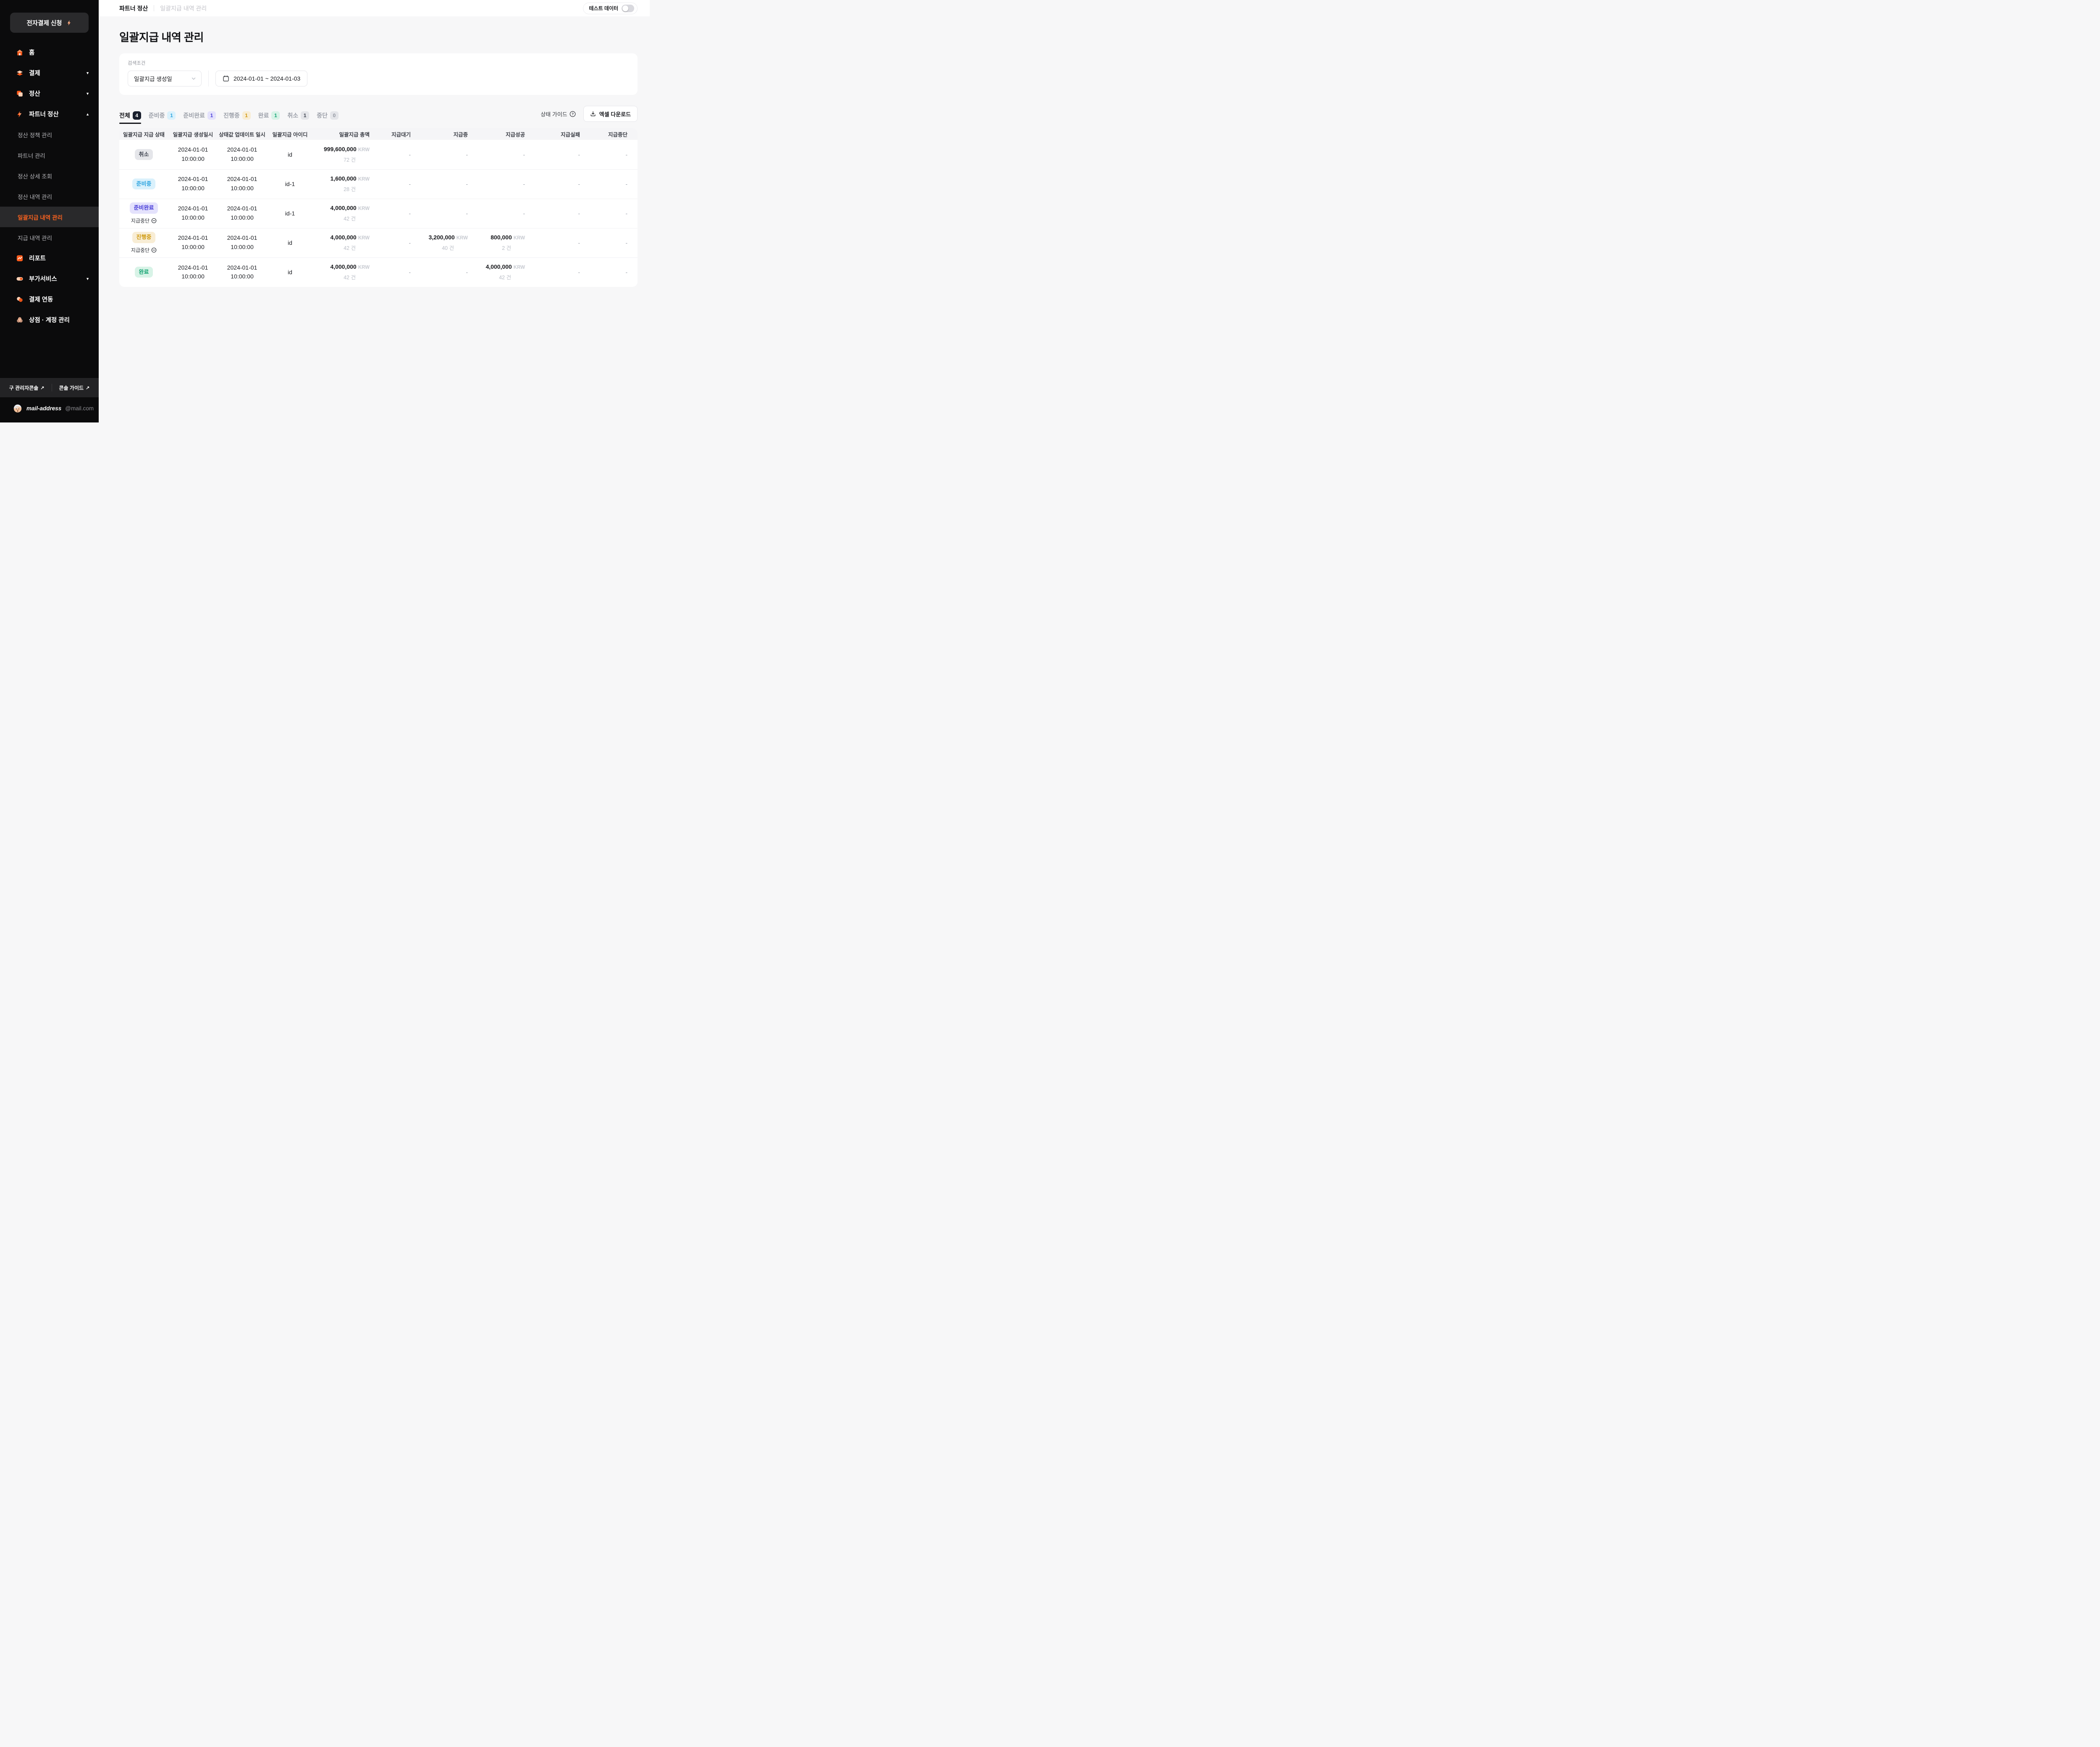 This screenshot has width=2100, height=1747. What do you see at coordinates (290, 154) in the screenshot?
I see `payout-id: id` at bounding box center [290, 154].